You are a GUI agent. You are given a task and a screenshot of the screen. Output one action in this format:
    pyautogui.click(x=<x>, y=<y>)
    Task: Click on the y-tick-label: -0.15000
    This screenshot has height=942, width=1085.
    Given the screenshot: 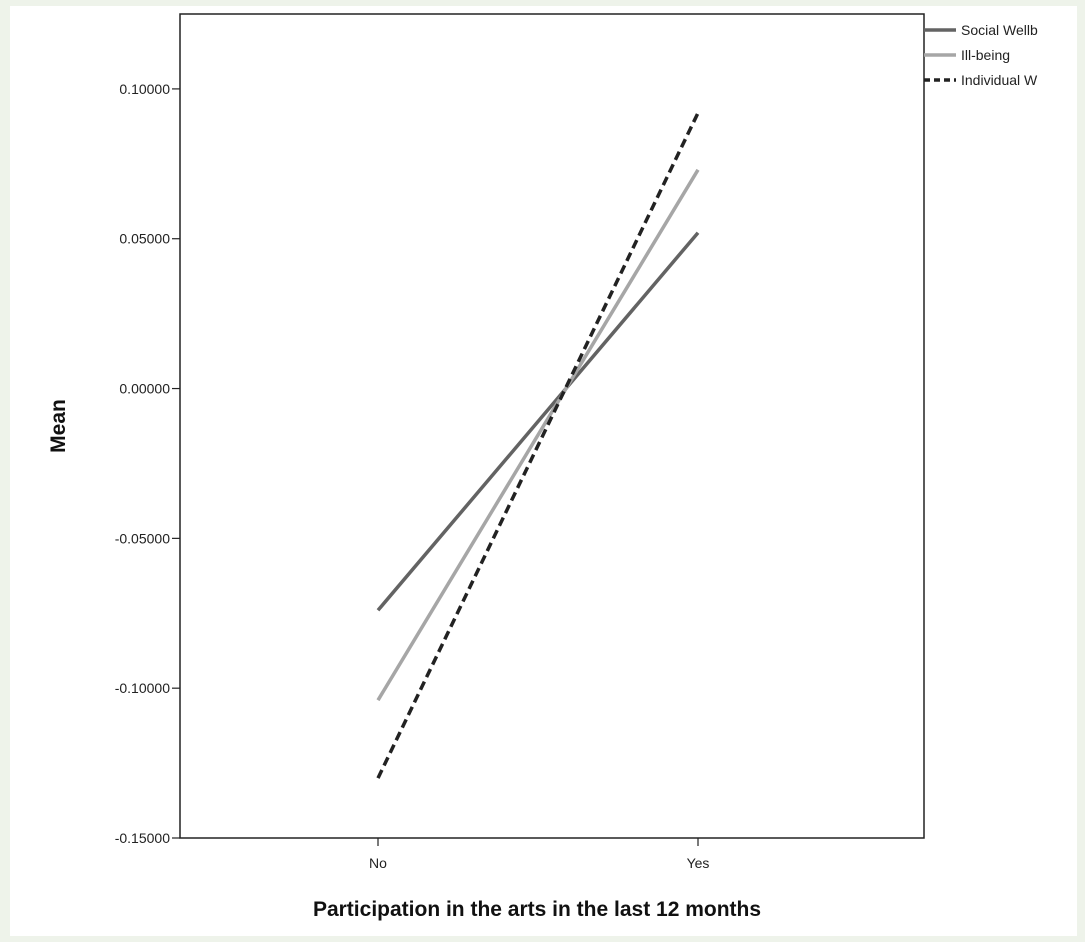 What is the action you would take?
    pyautogui.click(x=142, y=838)
    